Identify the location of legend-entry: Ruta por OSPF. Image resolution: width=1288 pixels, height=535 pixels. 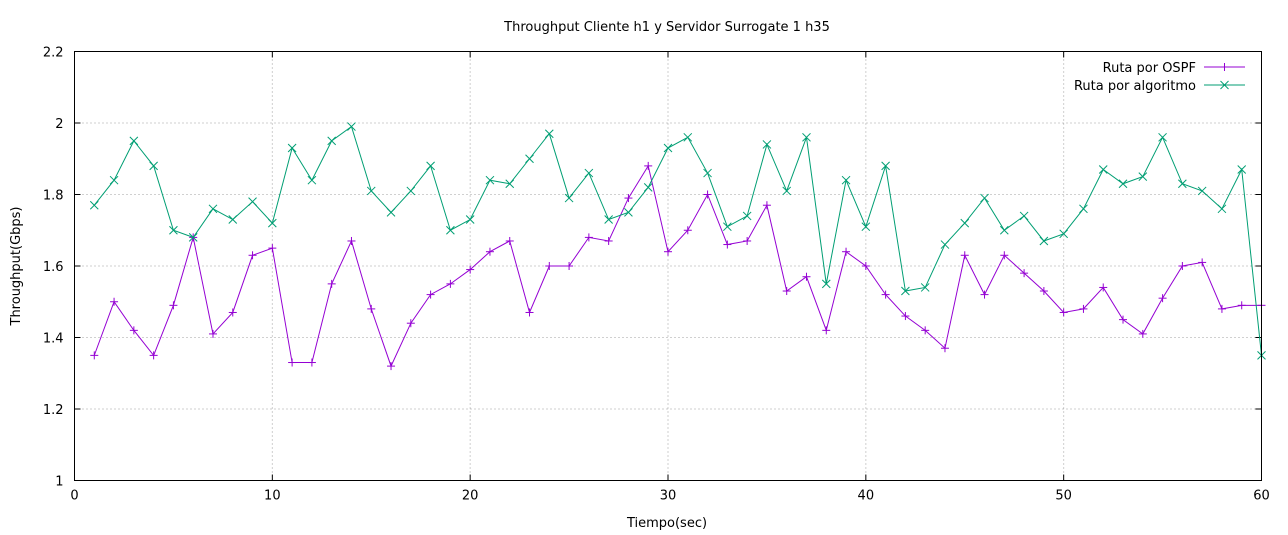
(1174, 68).